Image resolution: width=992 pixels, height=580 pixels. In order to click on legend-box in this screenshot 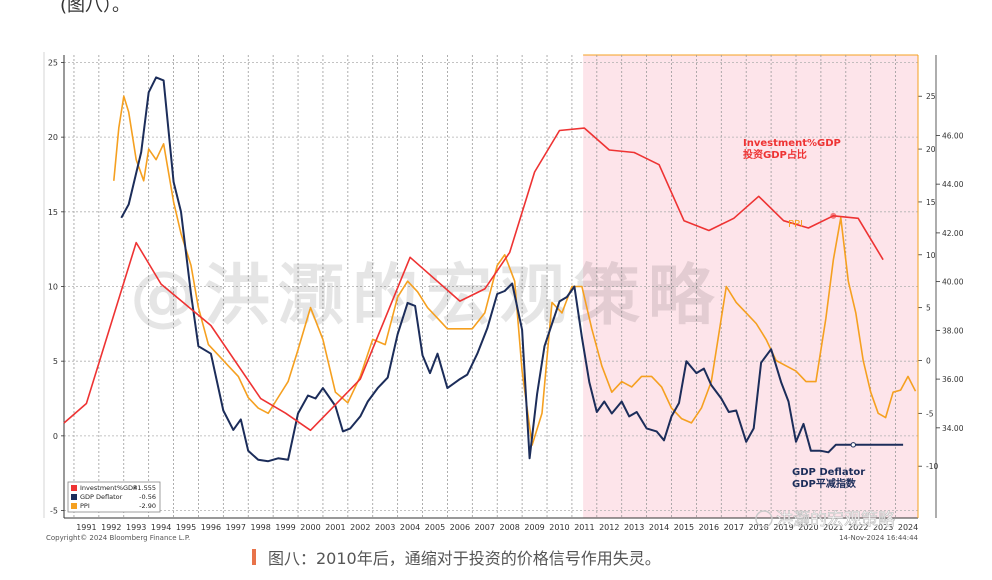, I will do `click(114, 497)`.